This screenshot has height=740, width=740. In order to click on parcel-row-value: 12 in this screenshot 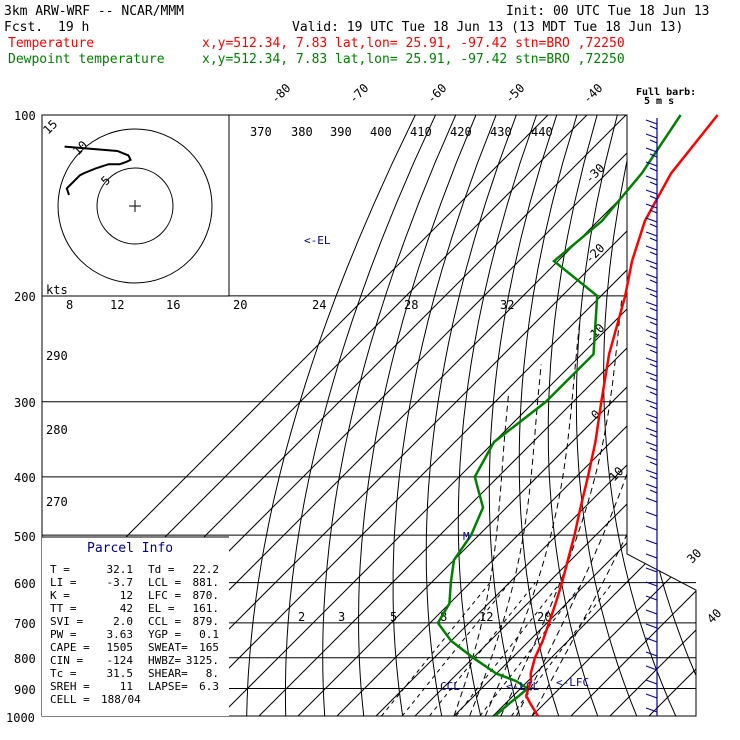, I will do `click(126, 595)`.